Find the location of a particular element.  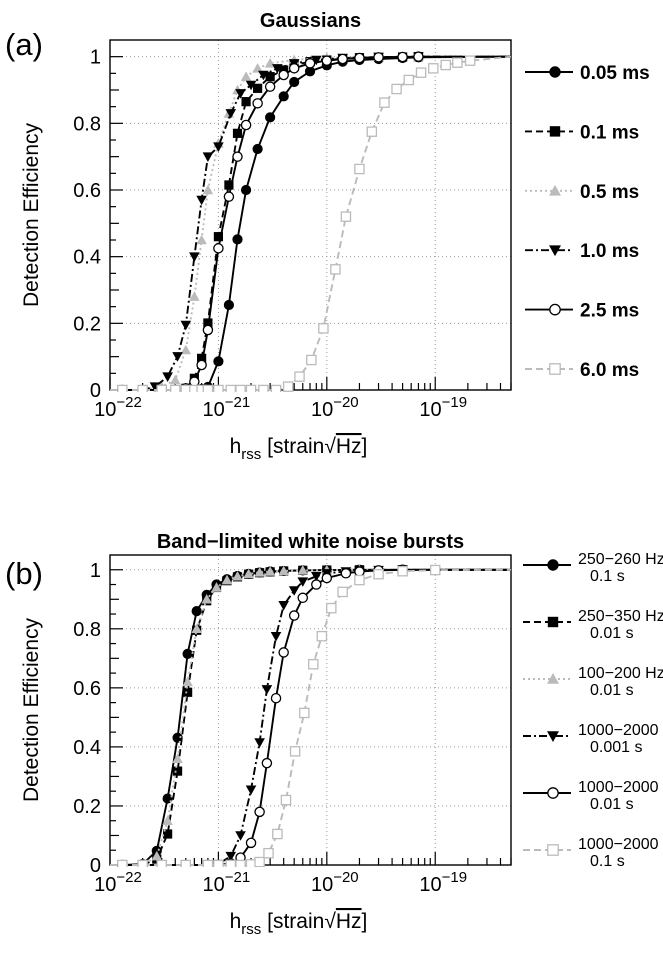

panel-label: (b) is located at coordinates (24, 573).